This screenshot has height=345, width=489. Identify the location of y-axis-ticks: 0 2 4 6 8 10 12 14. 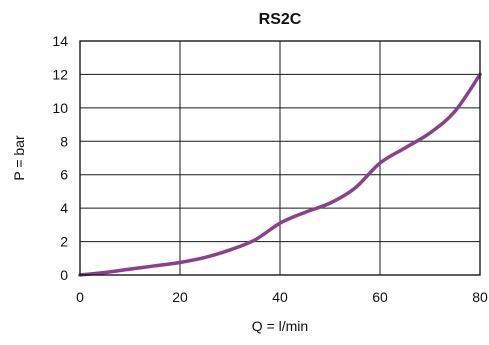
(60, 158).